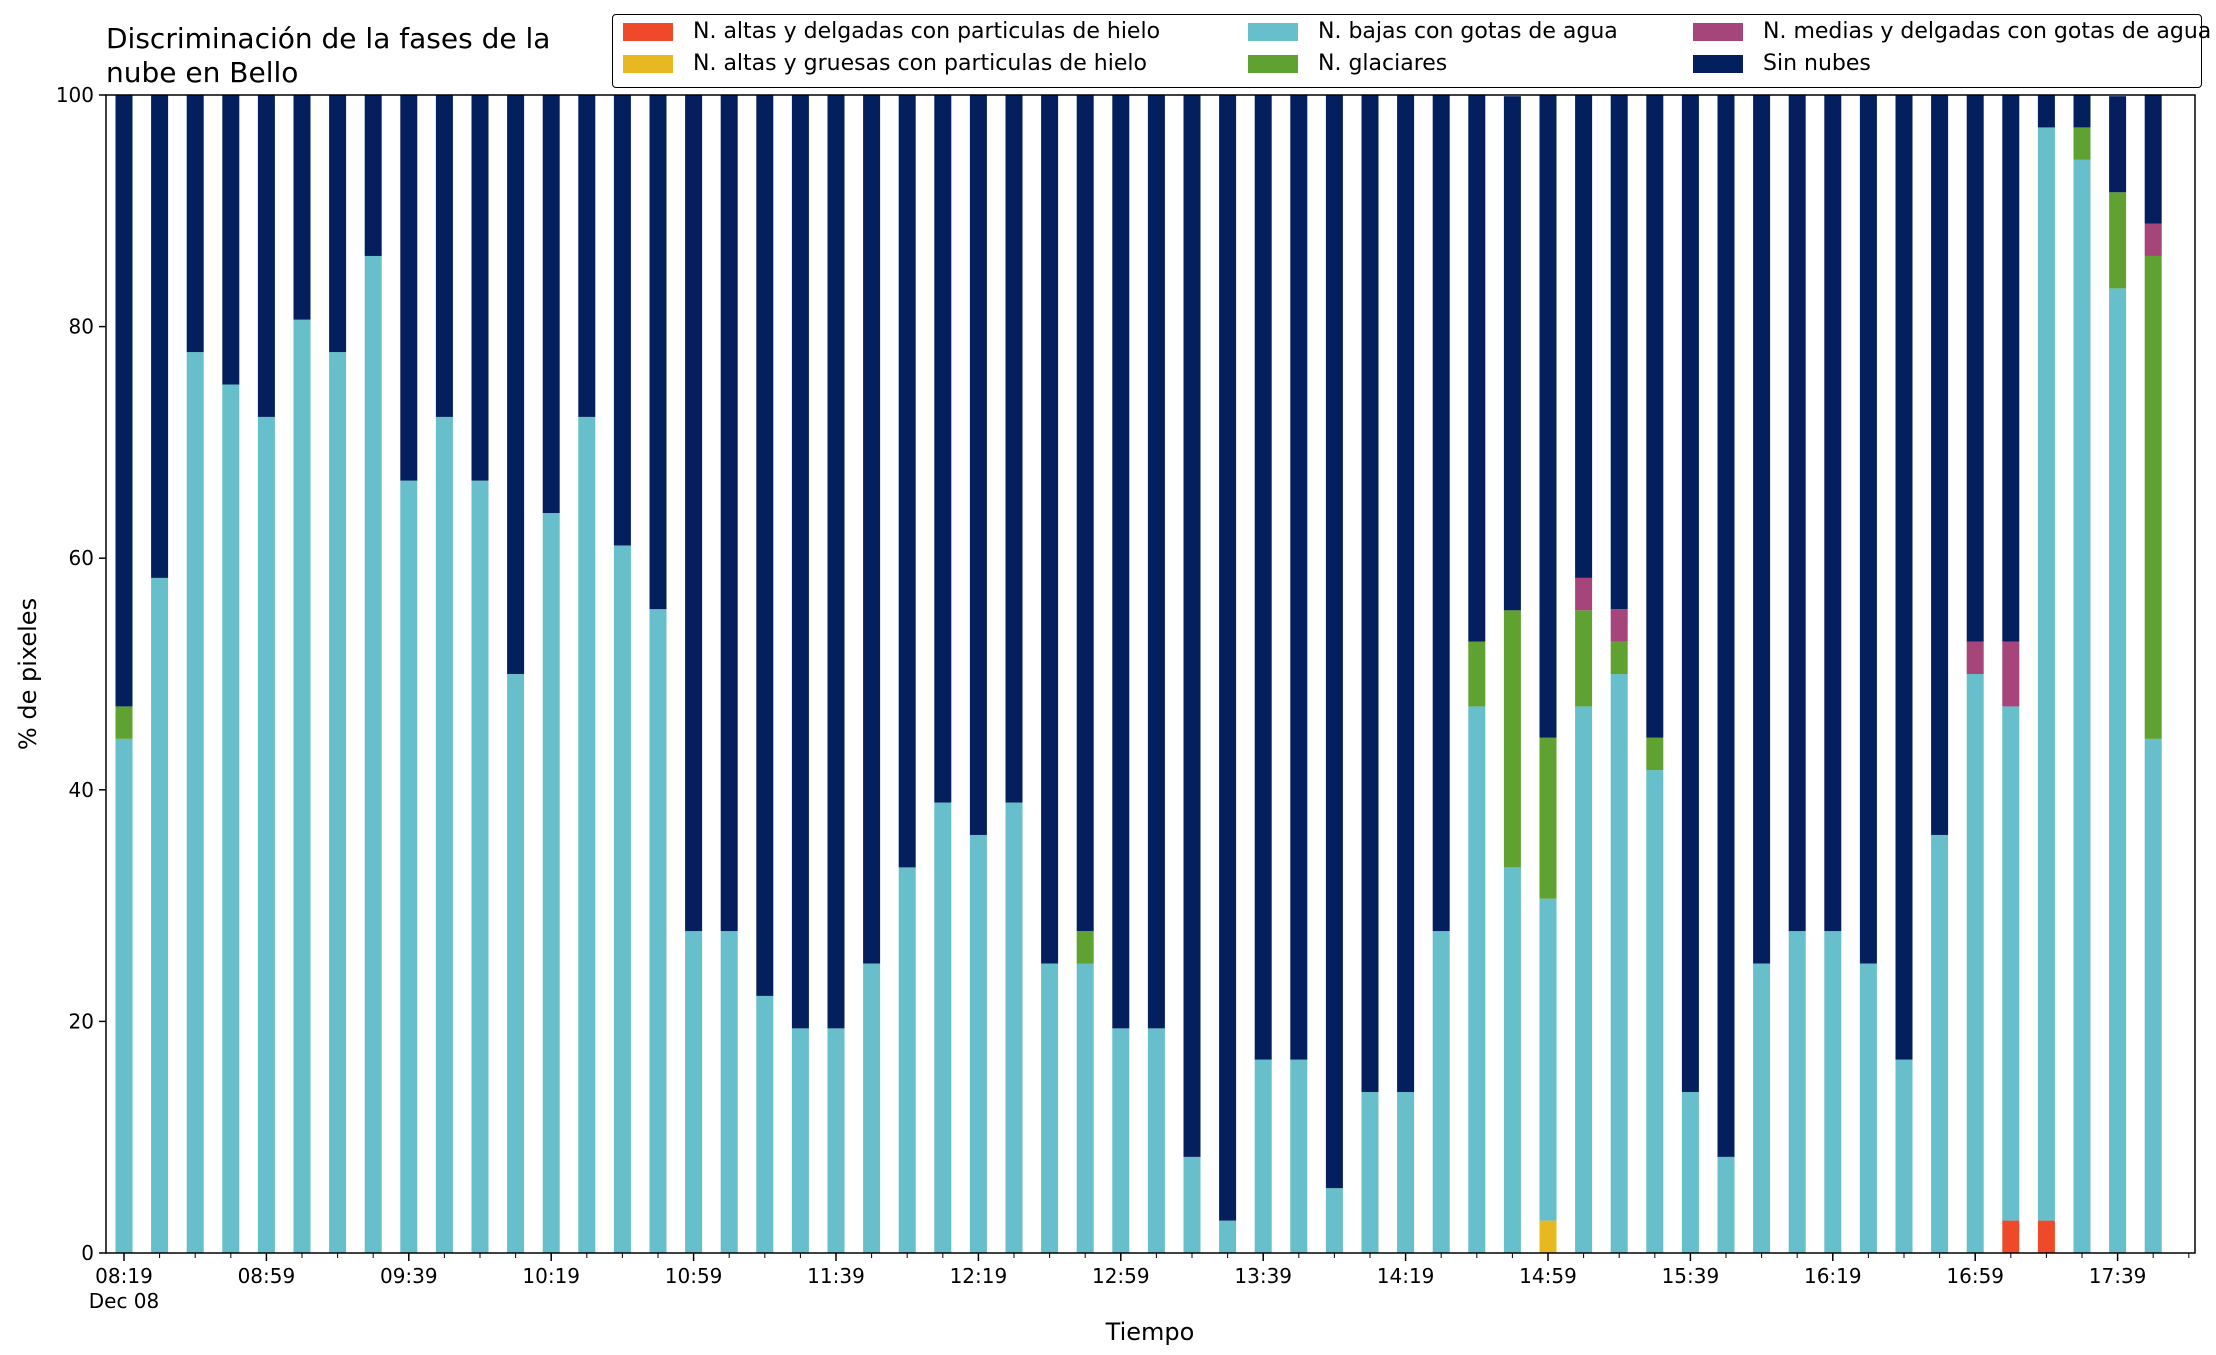  I want to click on x-axis-label: Tiempo, so click(1150, 1332).